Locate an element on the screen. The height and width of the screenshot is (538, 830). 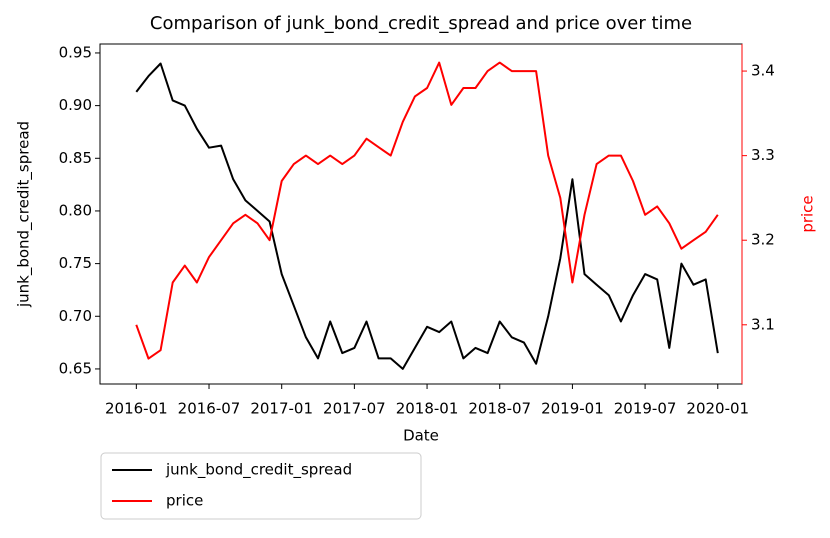
x-tick-label: 2020-01 is located at coordinates (717, 409).